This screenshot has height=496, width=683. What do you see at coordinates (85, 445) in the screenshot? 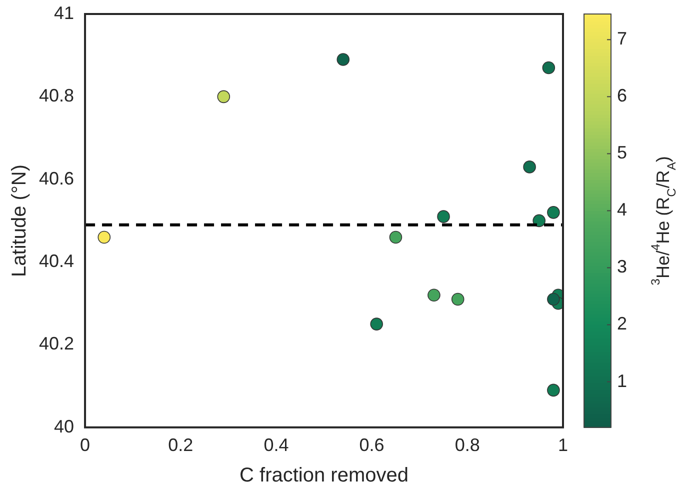
I see `x-tick-label: 0` at bounding box center [85, 445].